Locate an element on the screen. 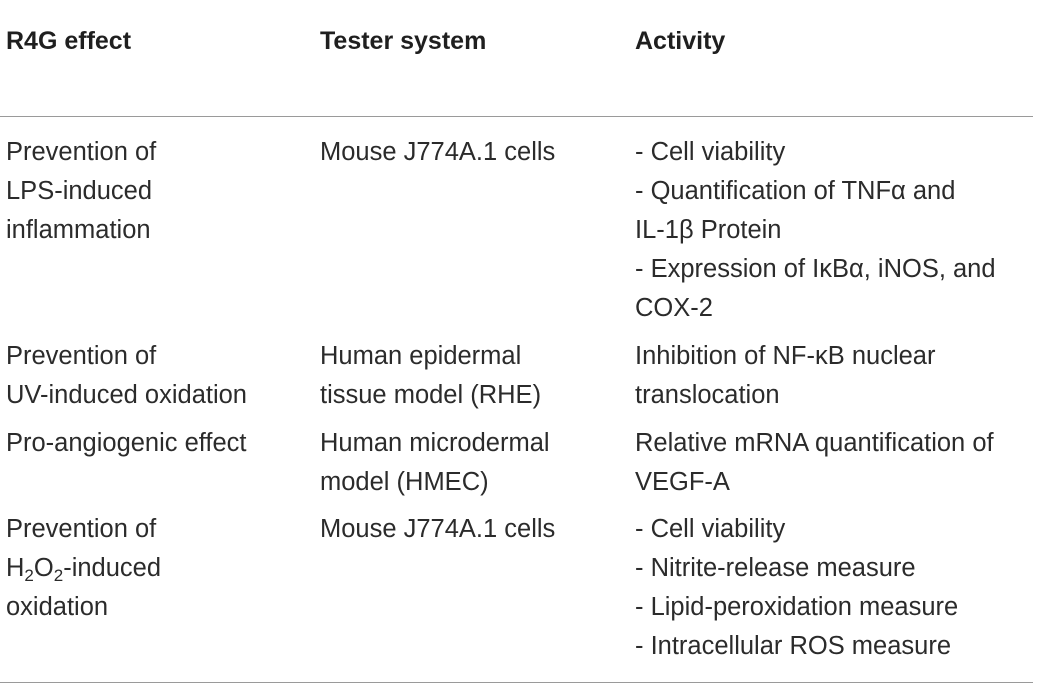 The width and height of the screenshot is (1039, 690). formula-h: H is located at coordinates (15, 568).